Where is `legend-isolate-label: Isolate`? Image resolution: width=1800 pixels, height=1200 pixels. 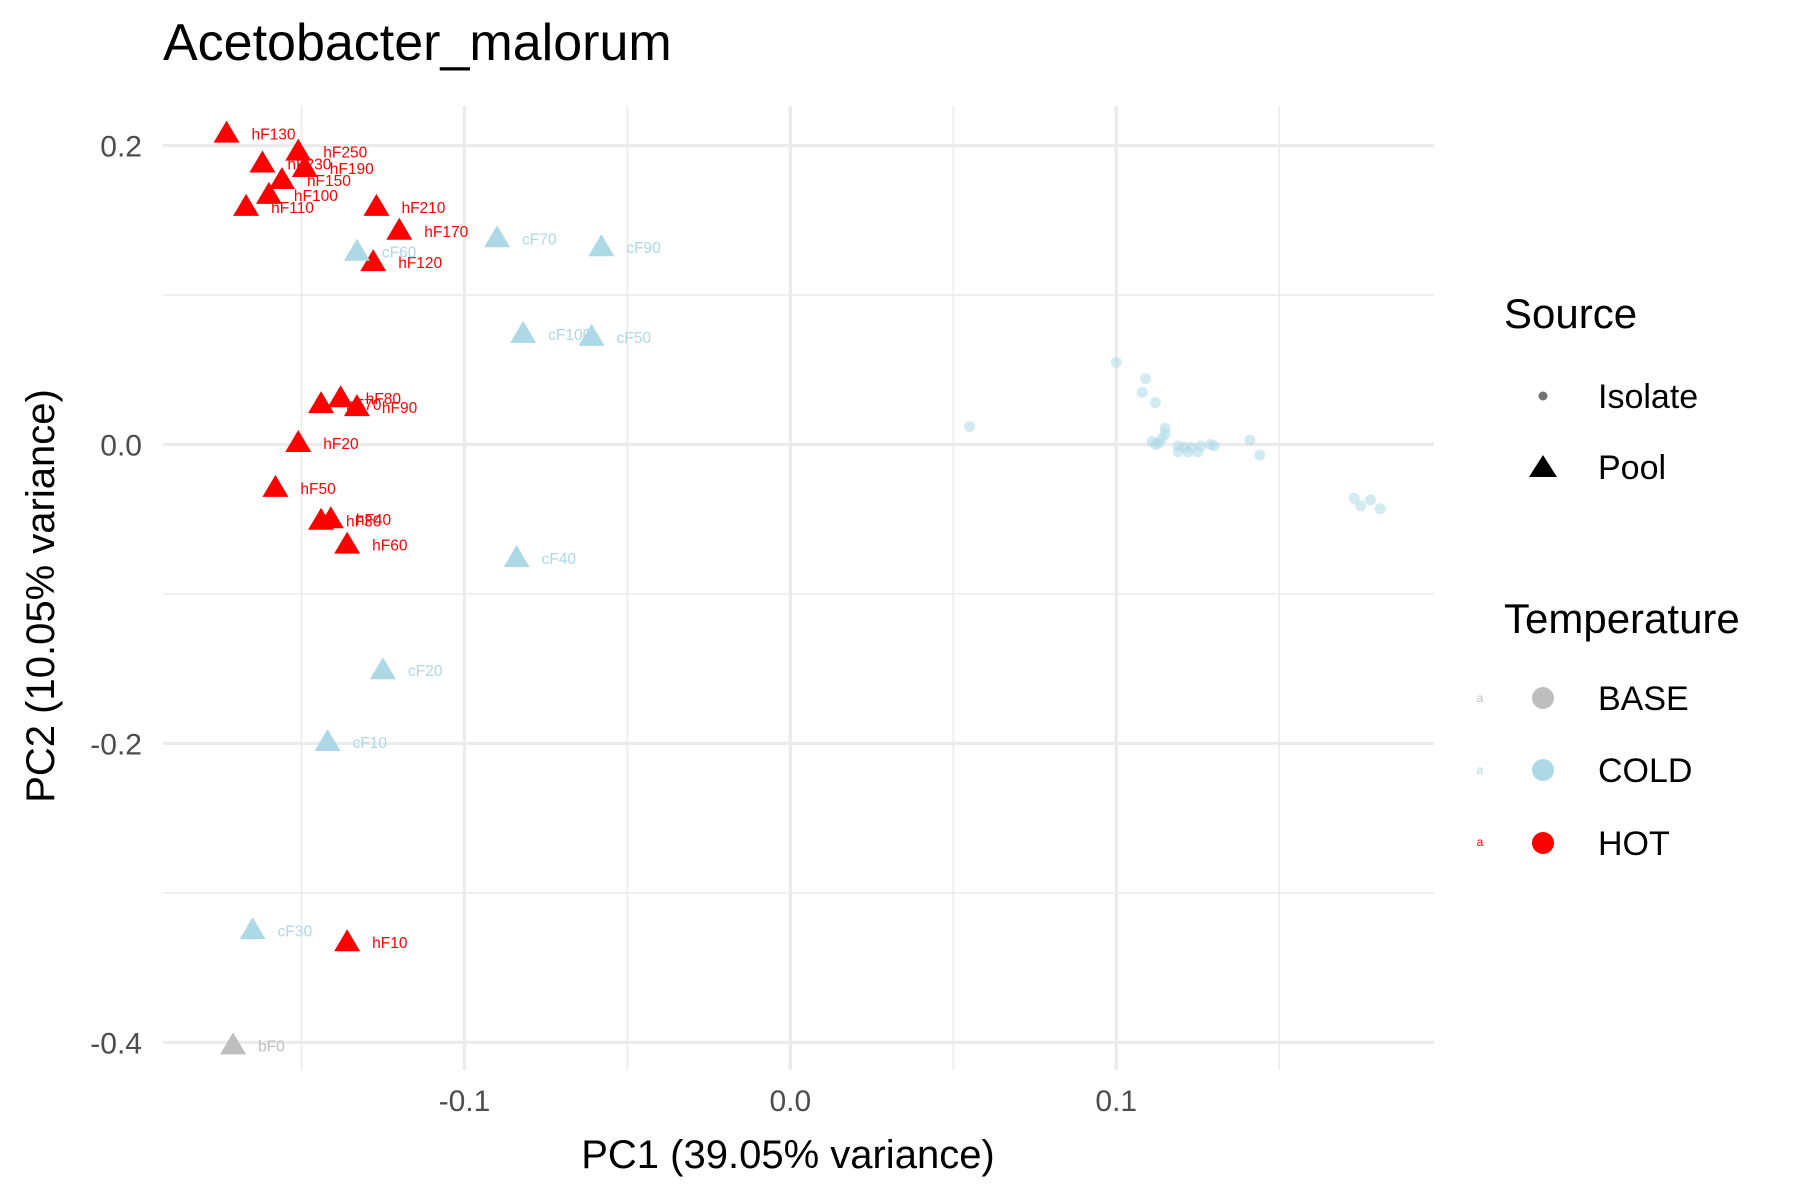 legend-isolate-label: Isolate is located at coordinates (1648, 397).